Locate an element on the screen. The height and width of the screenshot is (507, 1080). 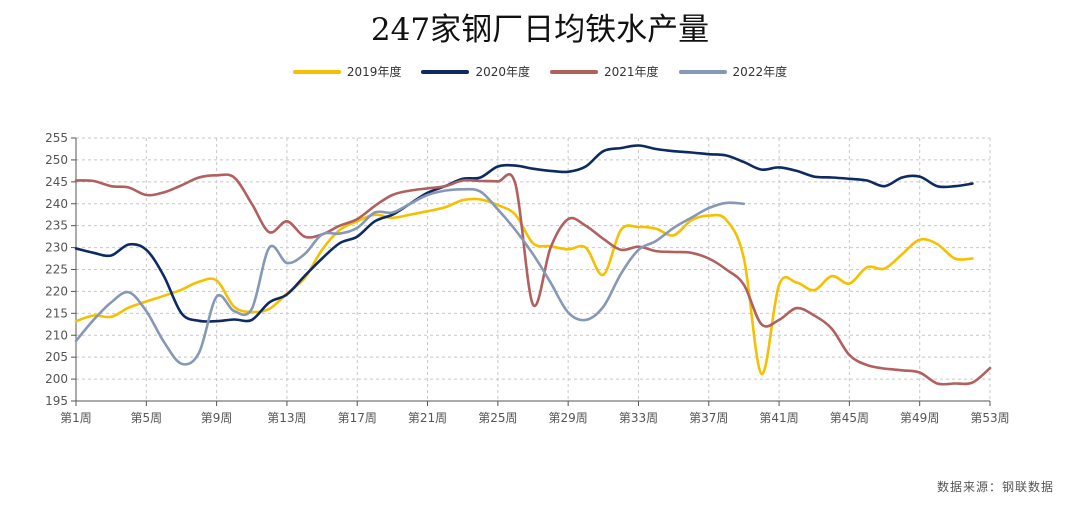
y-tick-label: 245 is located at coordinates (56, 182).